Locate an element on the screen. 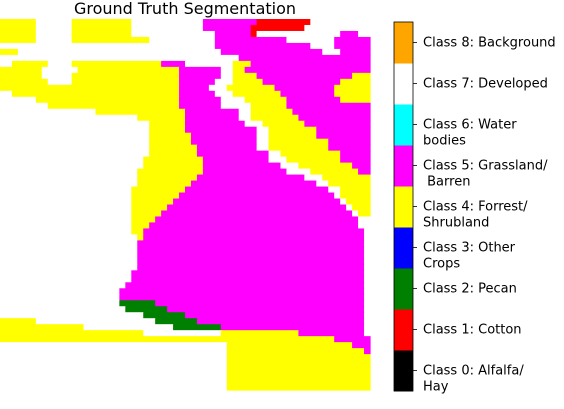 The width and height of the screenshot is (564, 409). colorbar-label-class-8: Class 8: Background is located at coordinates (489, 43).